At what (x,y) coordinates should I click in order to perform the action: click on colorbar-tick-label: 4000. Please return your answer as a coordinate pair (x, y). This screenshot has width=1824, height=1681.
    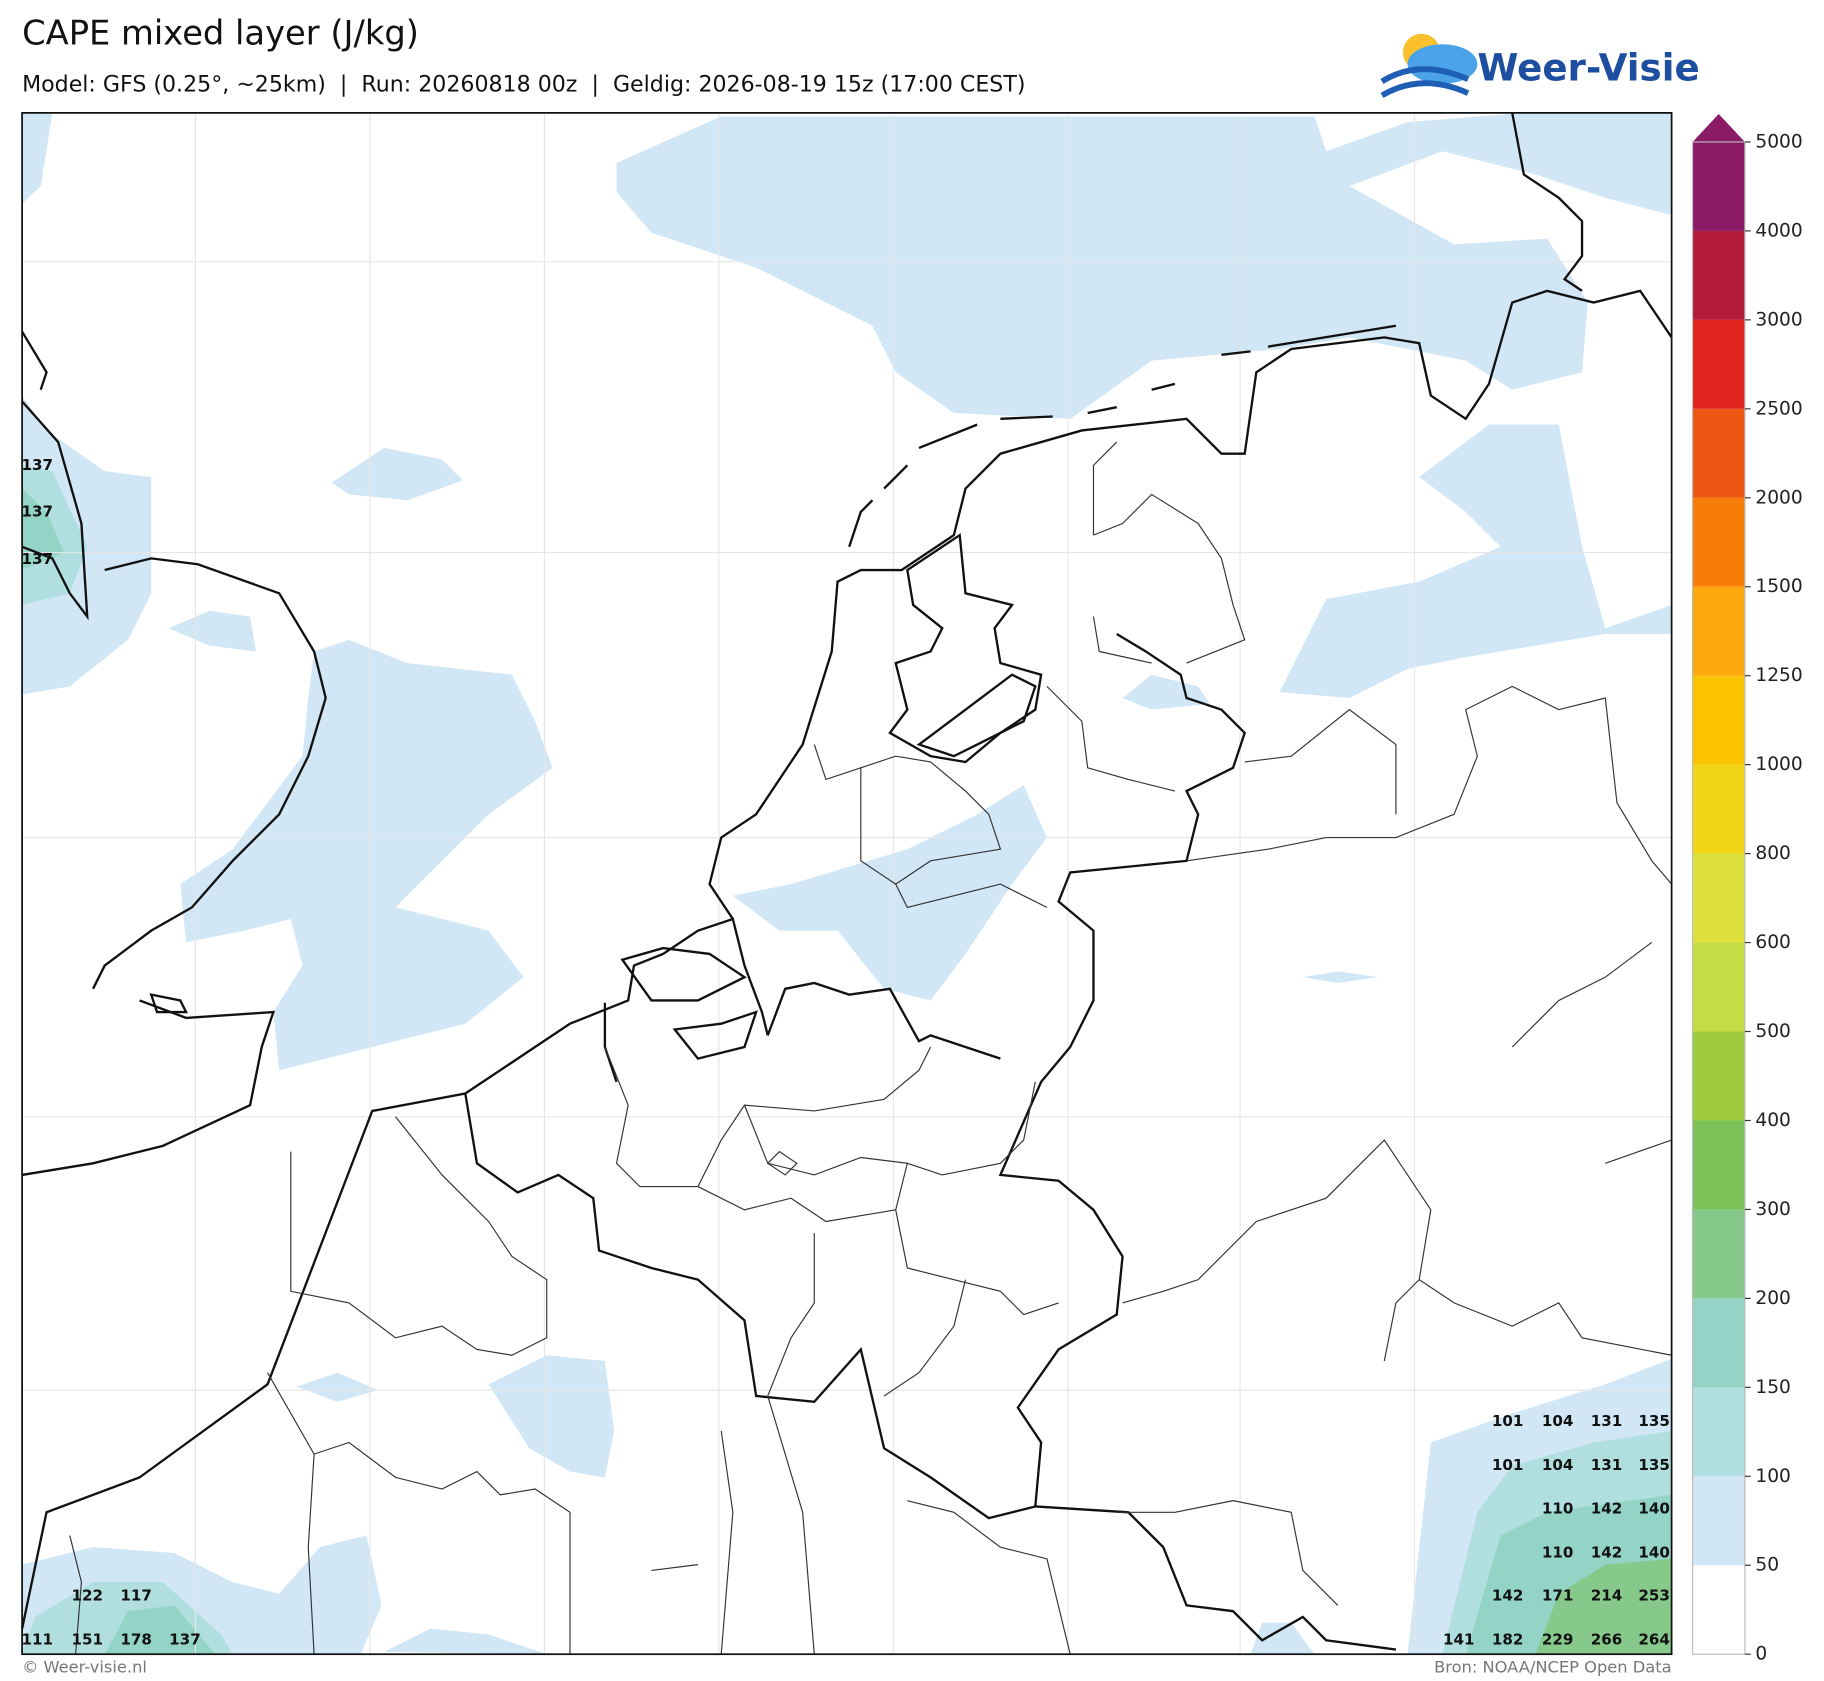
    Looking at the image, I should click on (1778, 230).